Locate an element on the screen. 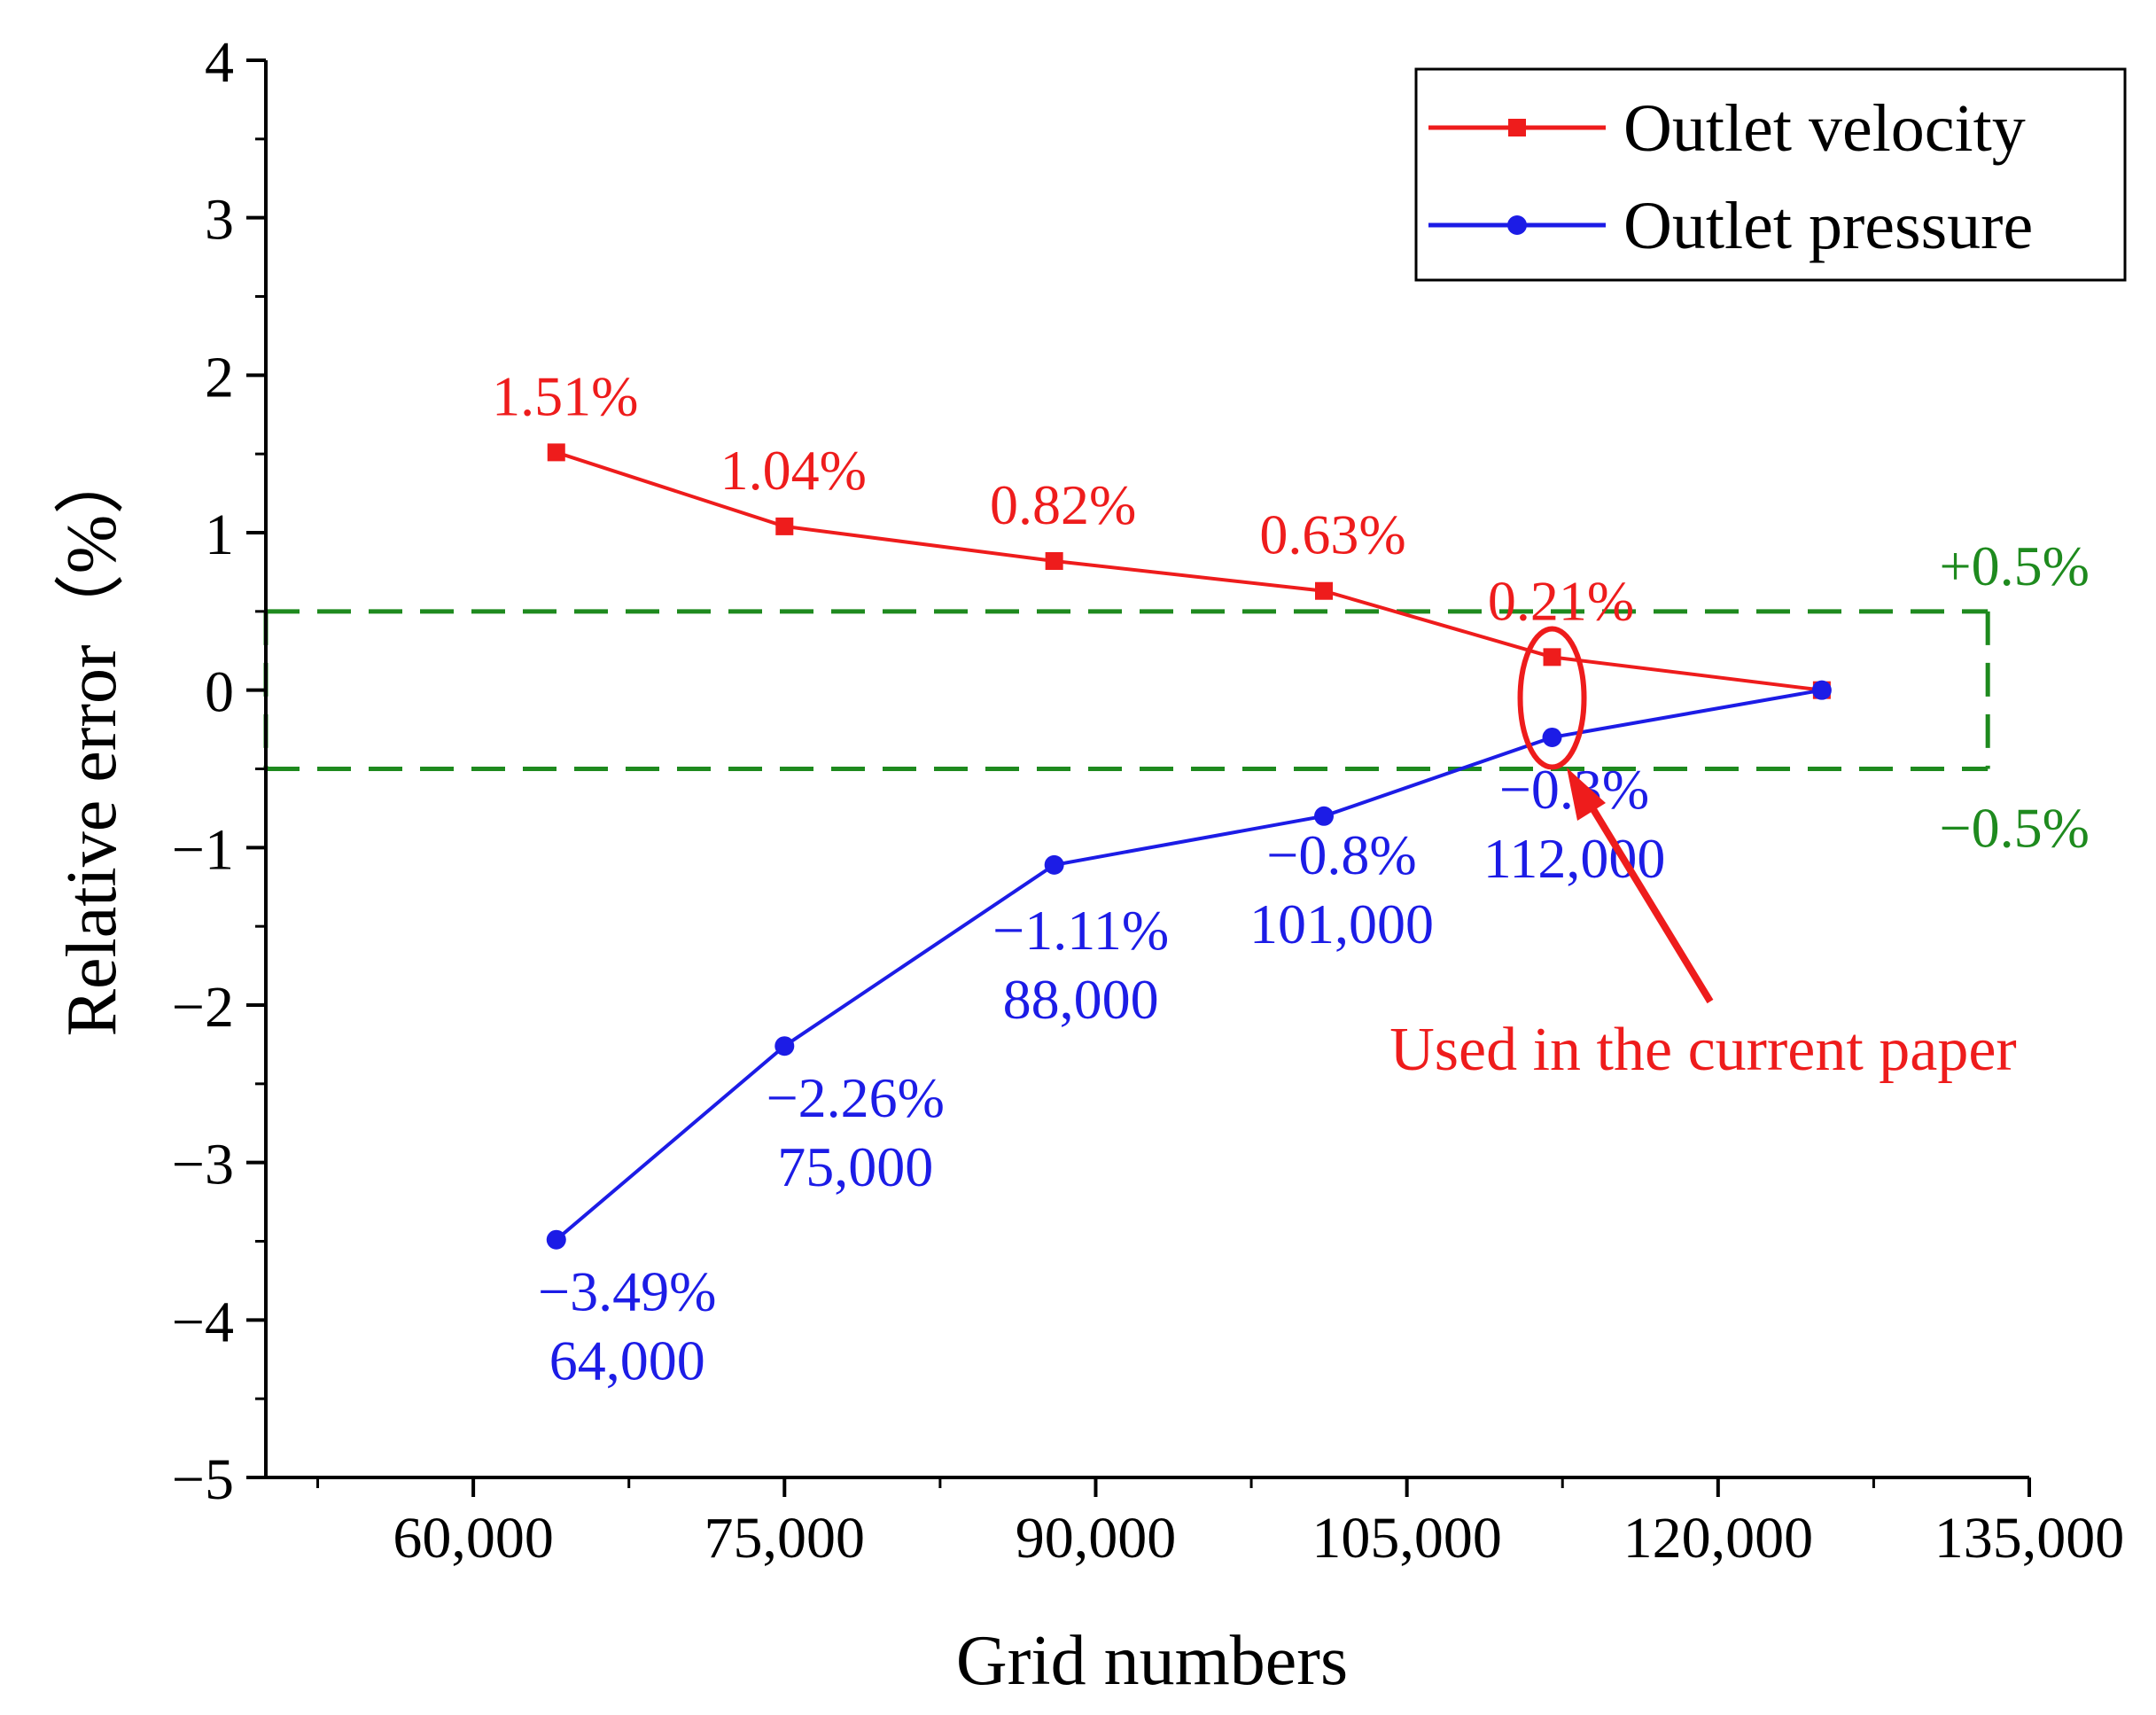 The height and width of the screenshot is (1715, 2156). x-tick-label: 90,000 is located at coordinates (1096, 1538).